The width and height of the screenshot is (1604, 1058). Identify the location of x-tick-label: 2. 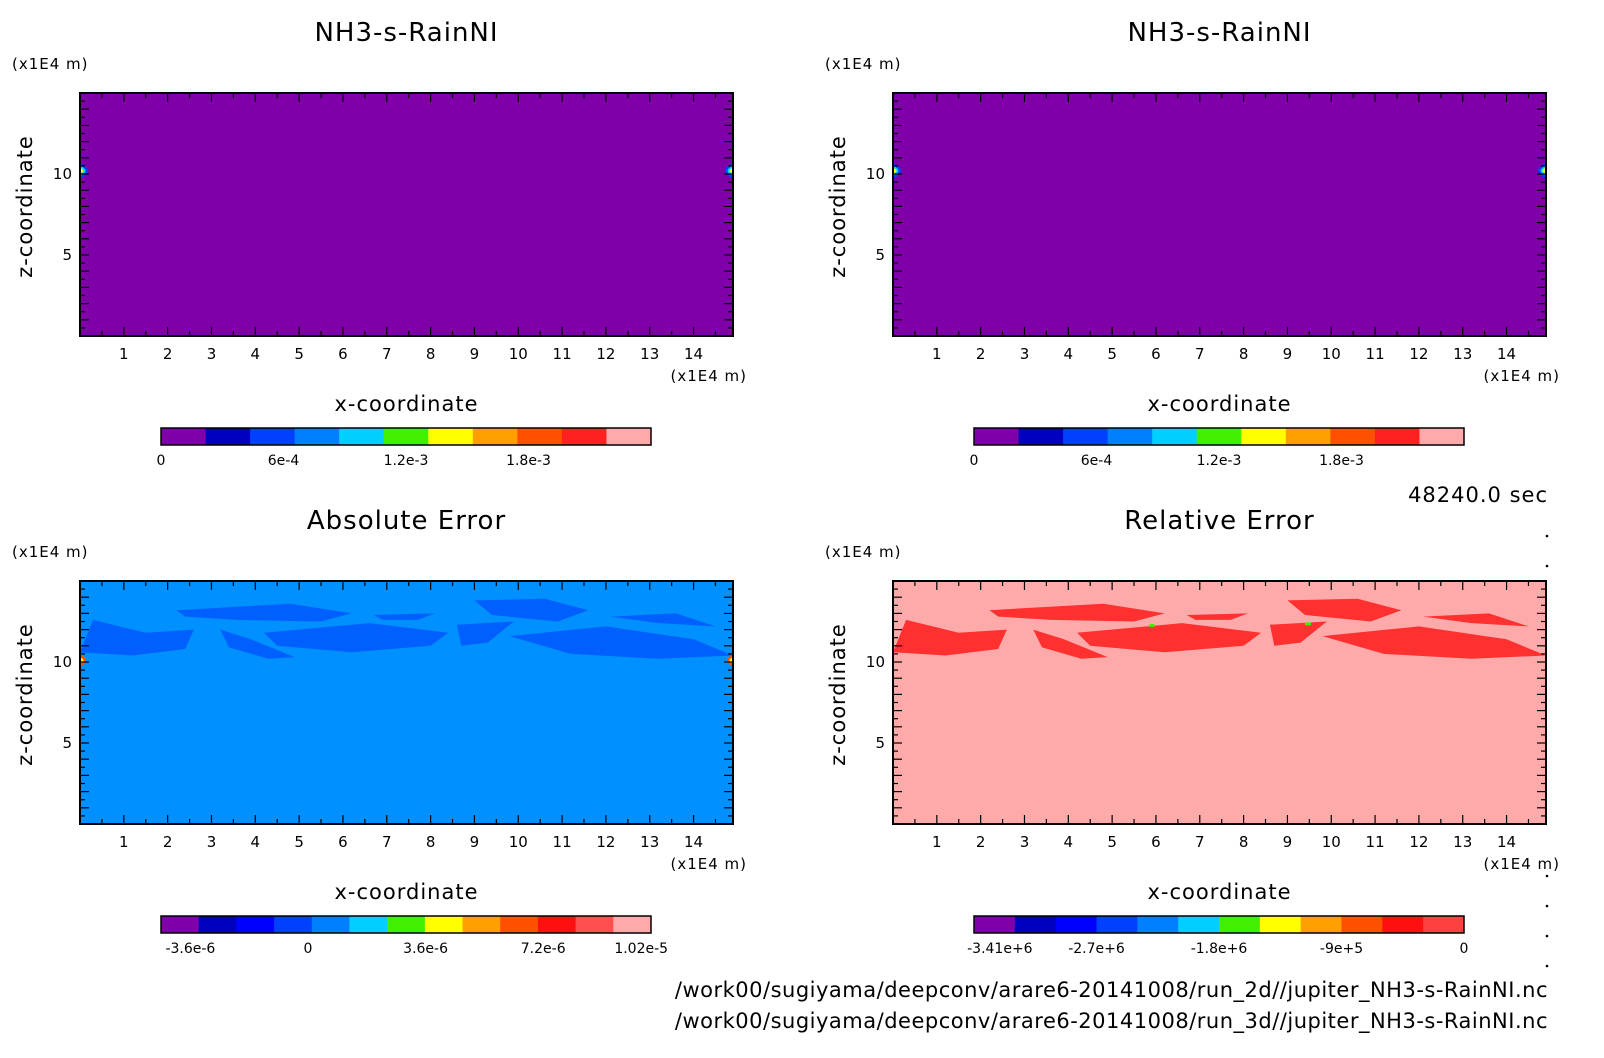
(981, 354).